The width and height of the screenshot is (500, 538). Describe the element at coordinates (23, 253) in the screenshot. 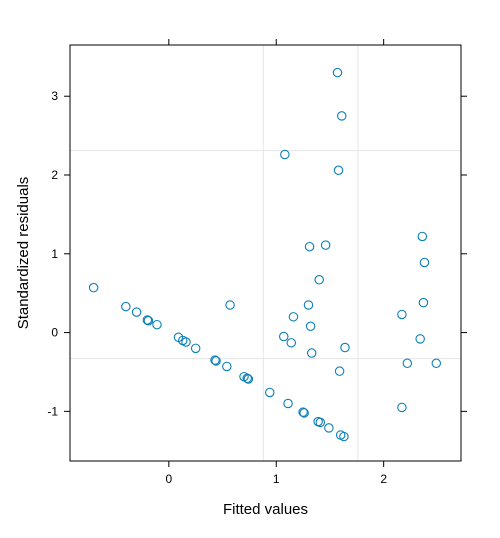

I see `y-axis-title: Standardized residuals` at that location.